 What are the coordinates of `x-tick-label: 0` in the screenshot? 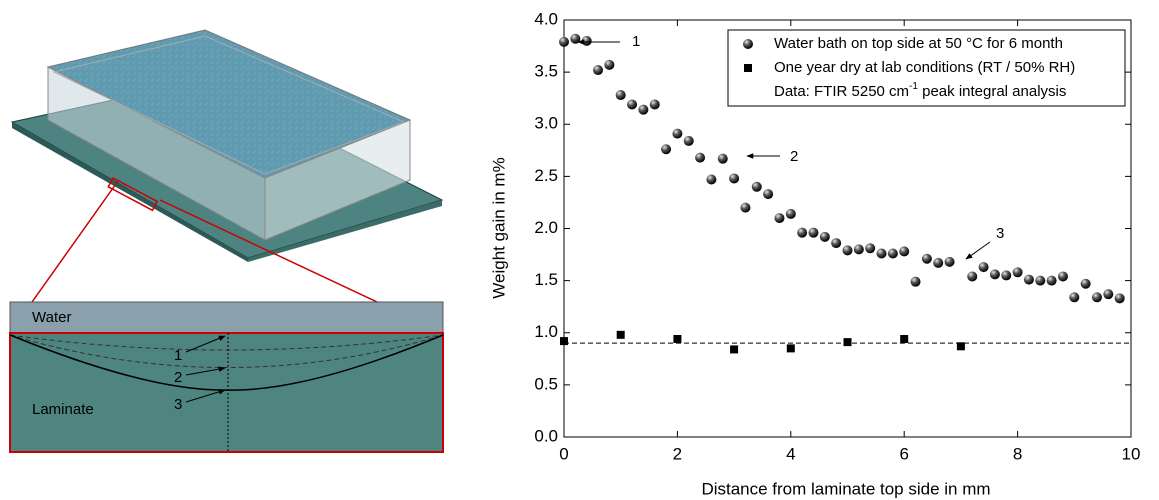 It's located at (563, 453).